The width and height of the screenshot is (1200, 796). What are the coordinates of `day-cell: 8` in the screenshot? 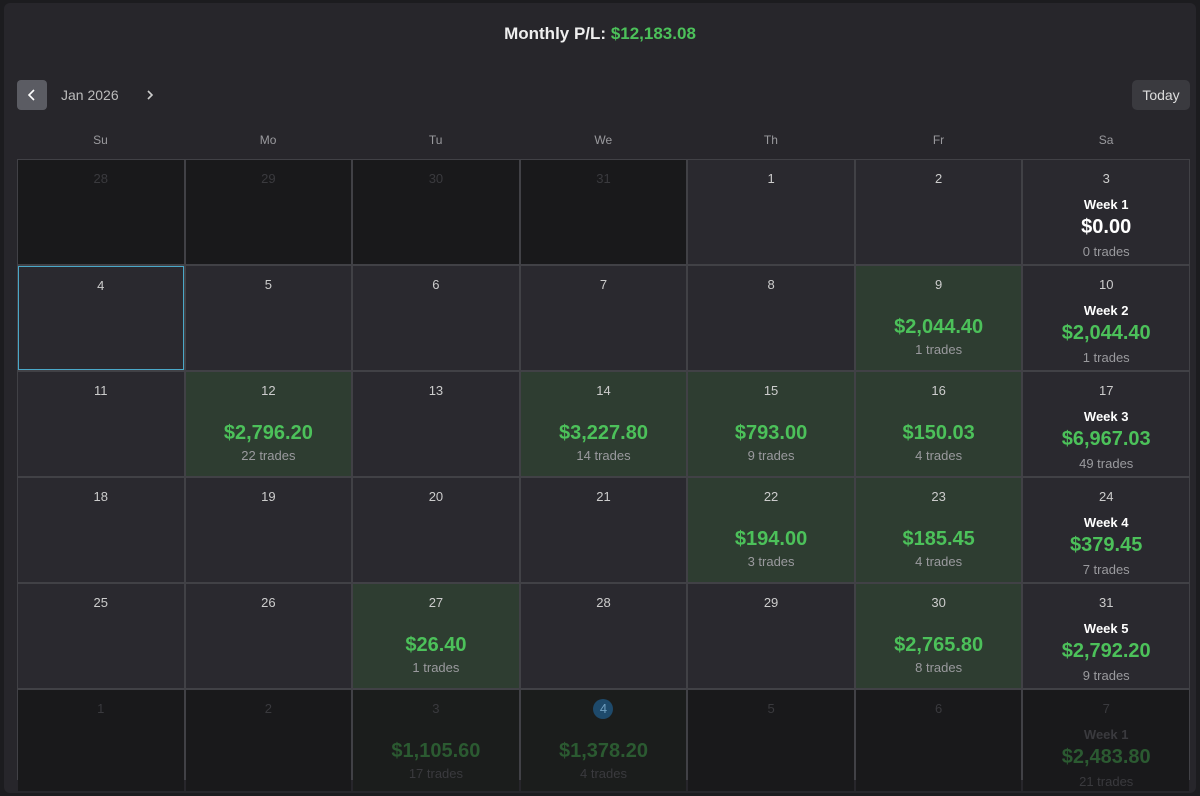 It's located at (771, 318).